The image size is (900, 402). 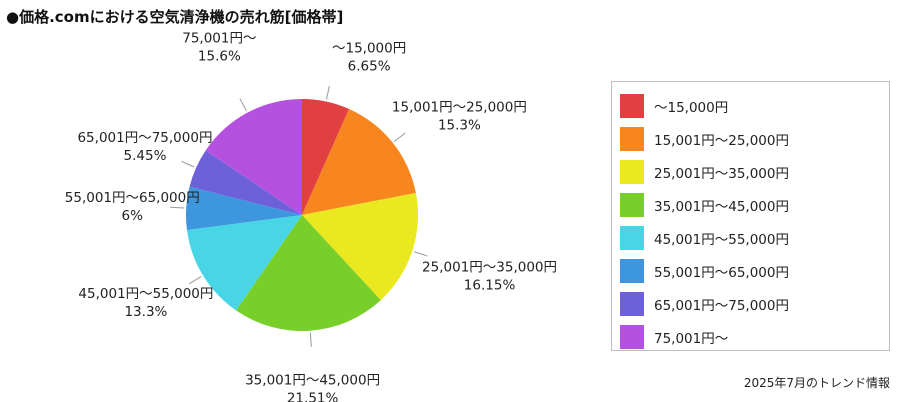 What do you see at coordinates (133, 216) in the screenshot?
I see `slice-value-label: 6%` at bounding box center [133, 216].